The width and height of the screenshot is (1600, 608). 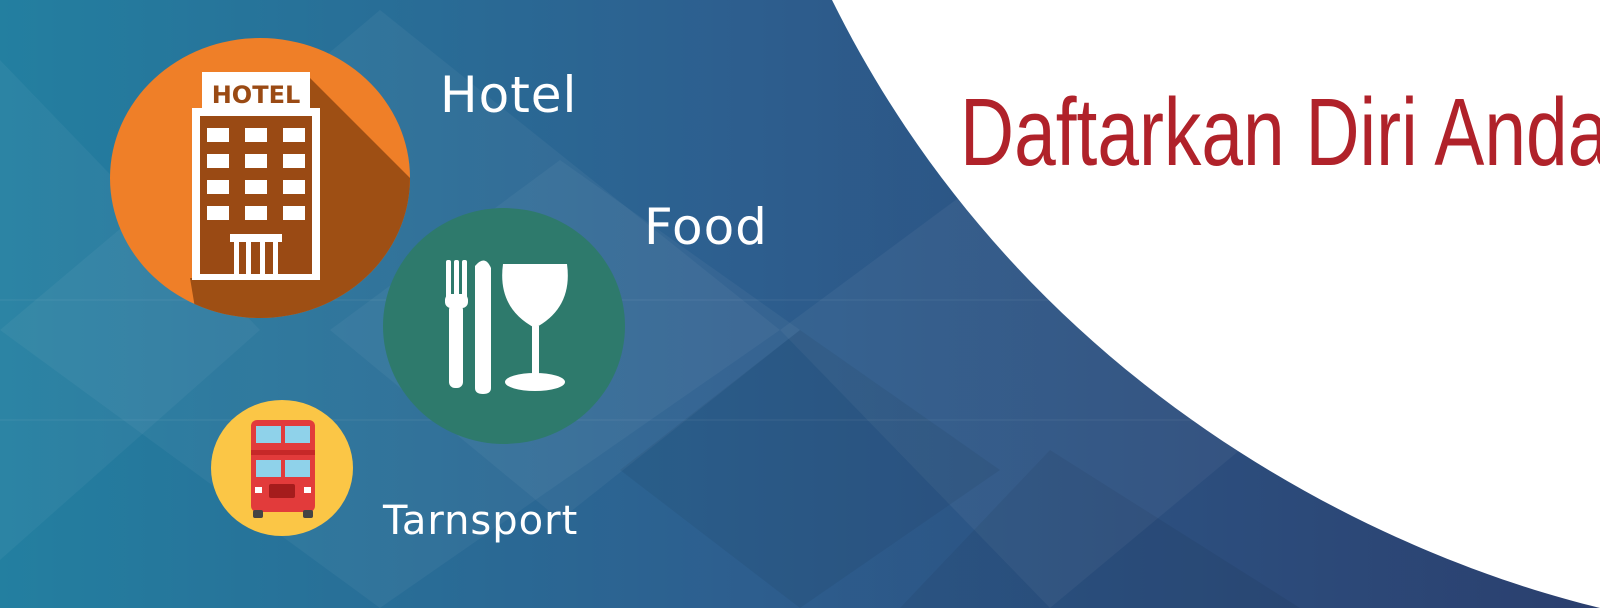 I want to click on service-label-transport: Tarnsport, so click(x=481, y=521).